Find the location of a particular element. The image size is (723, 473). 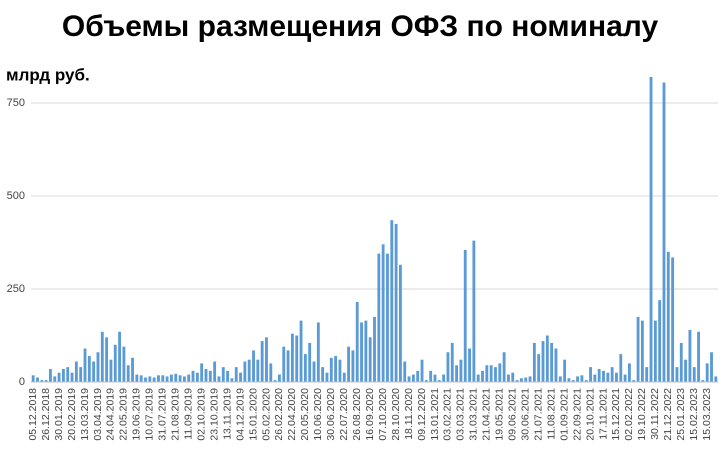

x-tick-label: 03.03.2021 is located at coordinates (461, 414).